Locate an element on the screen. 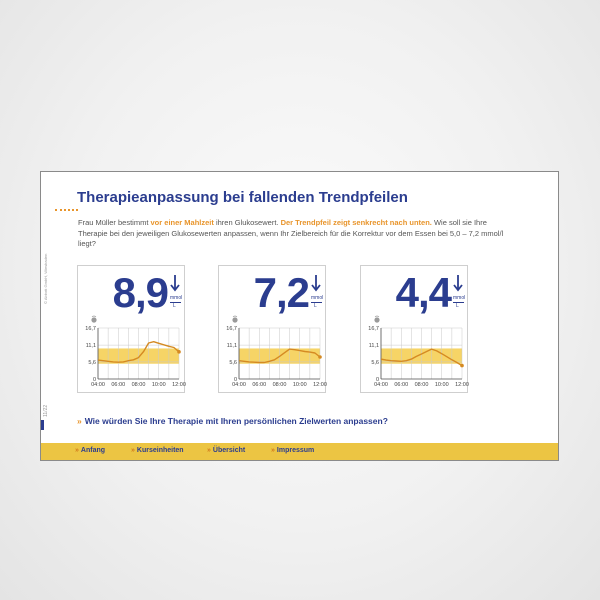 This screenshot has height=600, width=600. nav-link-anfang: » Anfang is located at coordinates (90, 450).